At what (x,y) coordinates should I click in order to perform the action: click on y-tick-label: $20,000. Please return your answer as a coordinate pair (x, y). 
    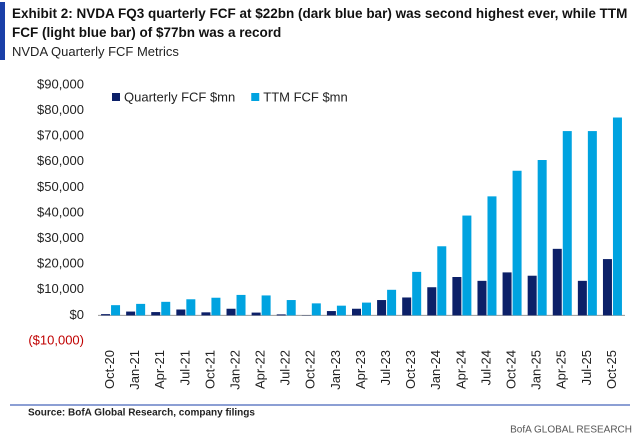
    Looking at the image, I should click on (60, 263).